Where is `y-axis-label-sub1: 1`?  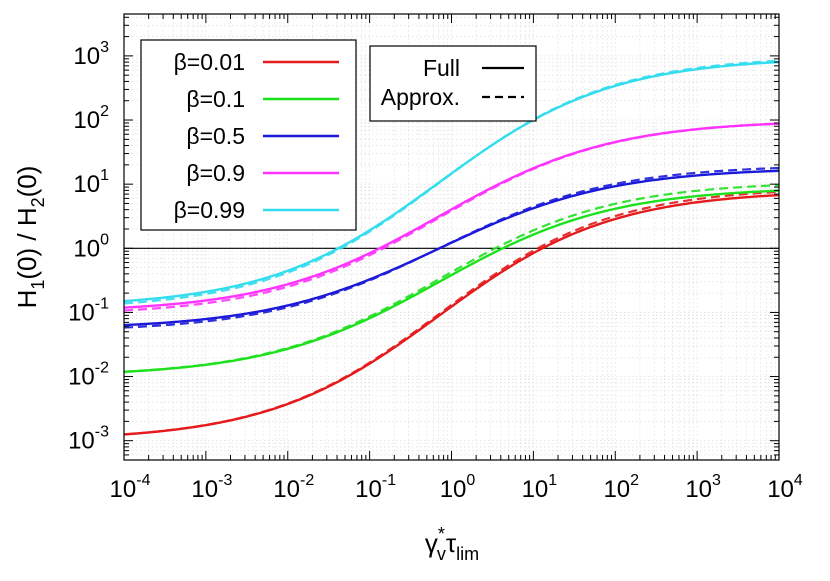 y-axis-label-sub1: 1 is located at coordinates (38, 285).